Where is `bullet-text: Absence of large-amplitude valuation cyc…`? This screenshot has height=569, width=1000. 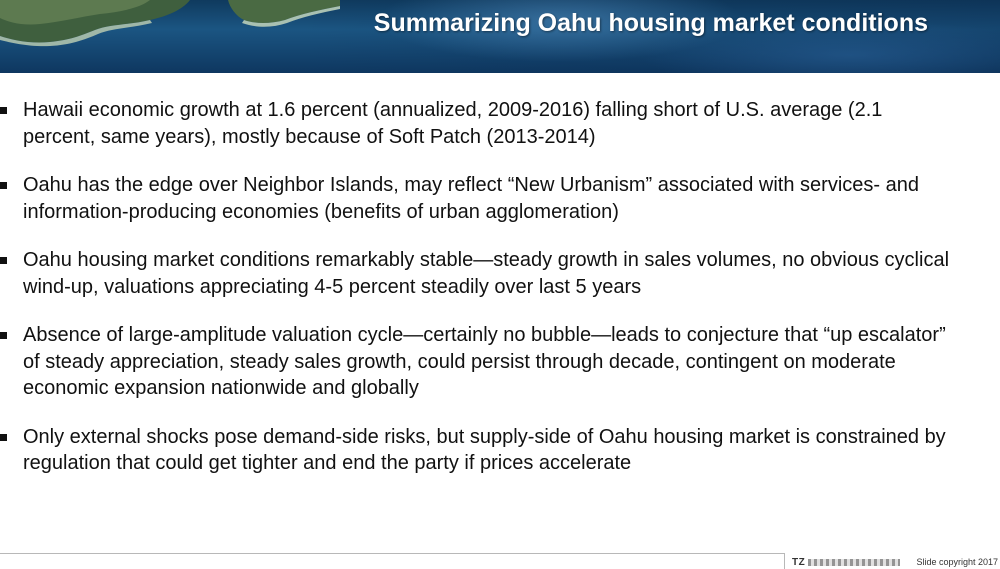
bullet-text: Absence of large-amplitude valuation cyc… is located at coordinates (484, 361).